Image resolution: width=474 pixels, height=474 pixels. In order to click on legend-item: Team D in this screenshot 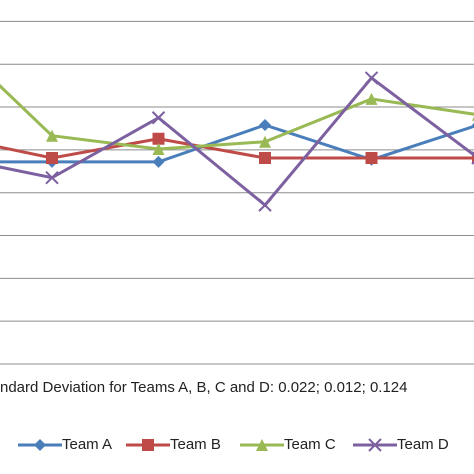, I will do `click(401, 444)`.